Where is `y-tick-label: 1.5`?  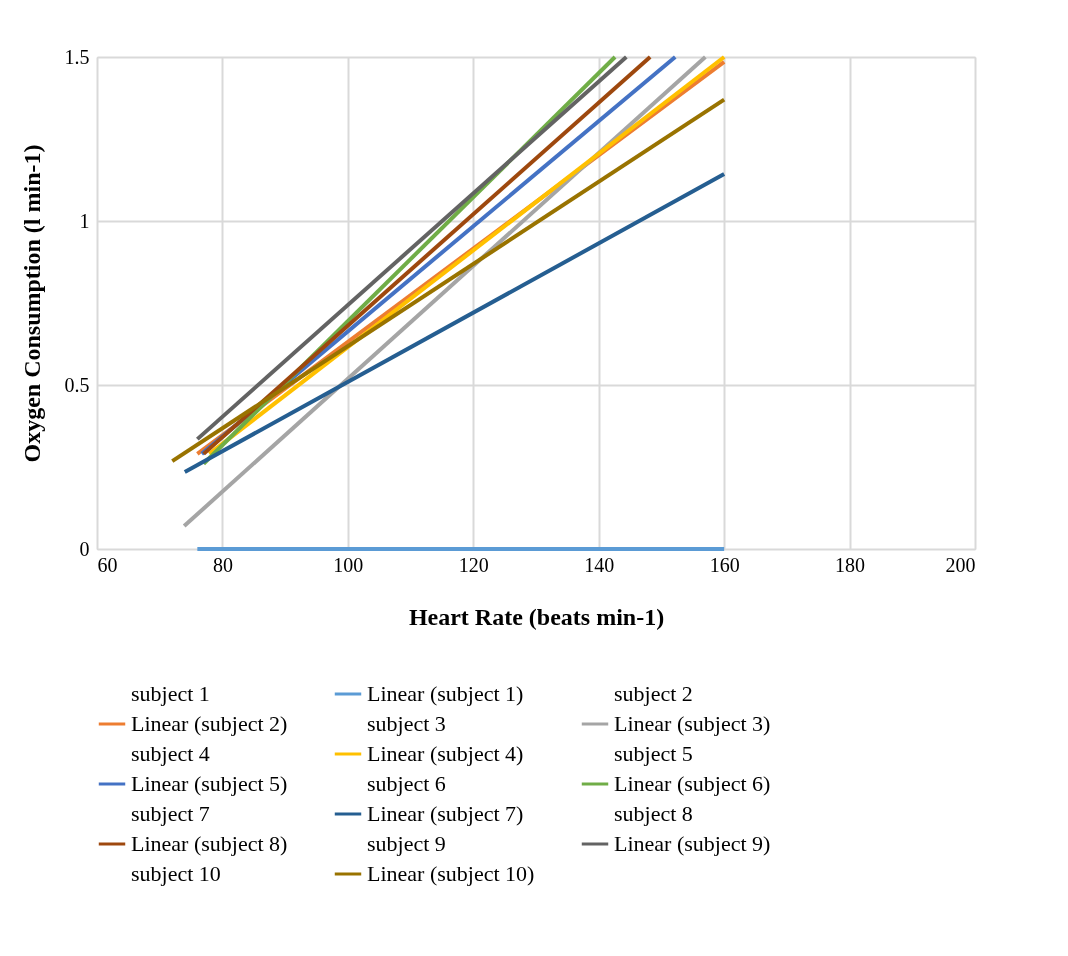 y-tick-label: 1.5 is located at coordinates (77, 56).